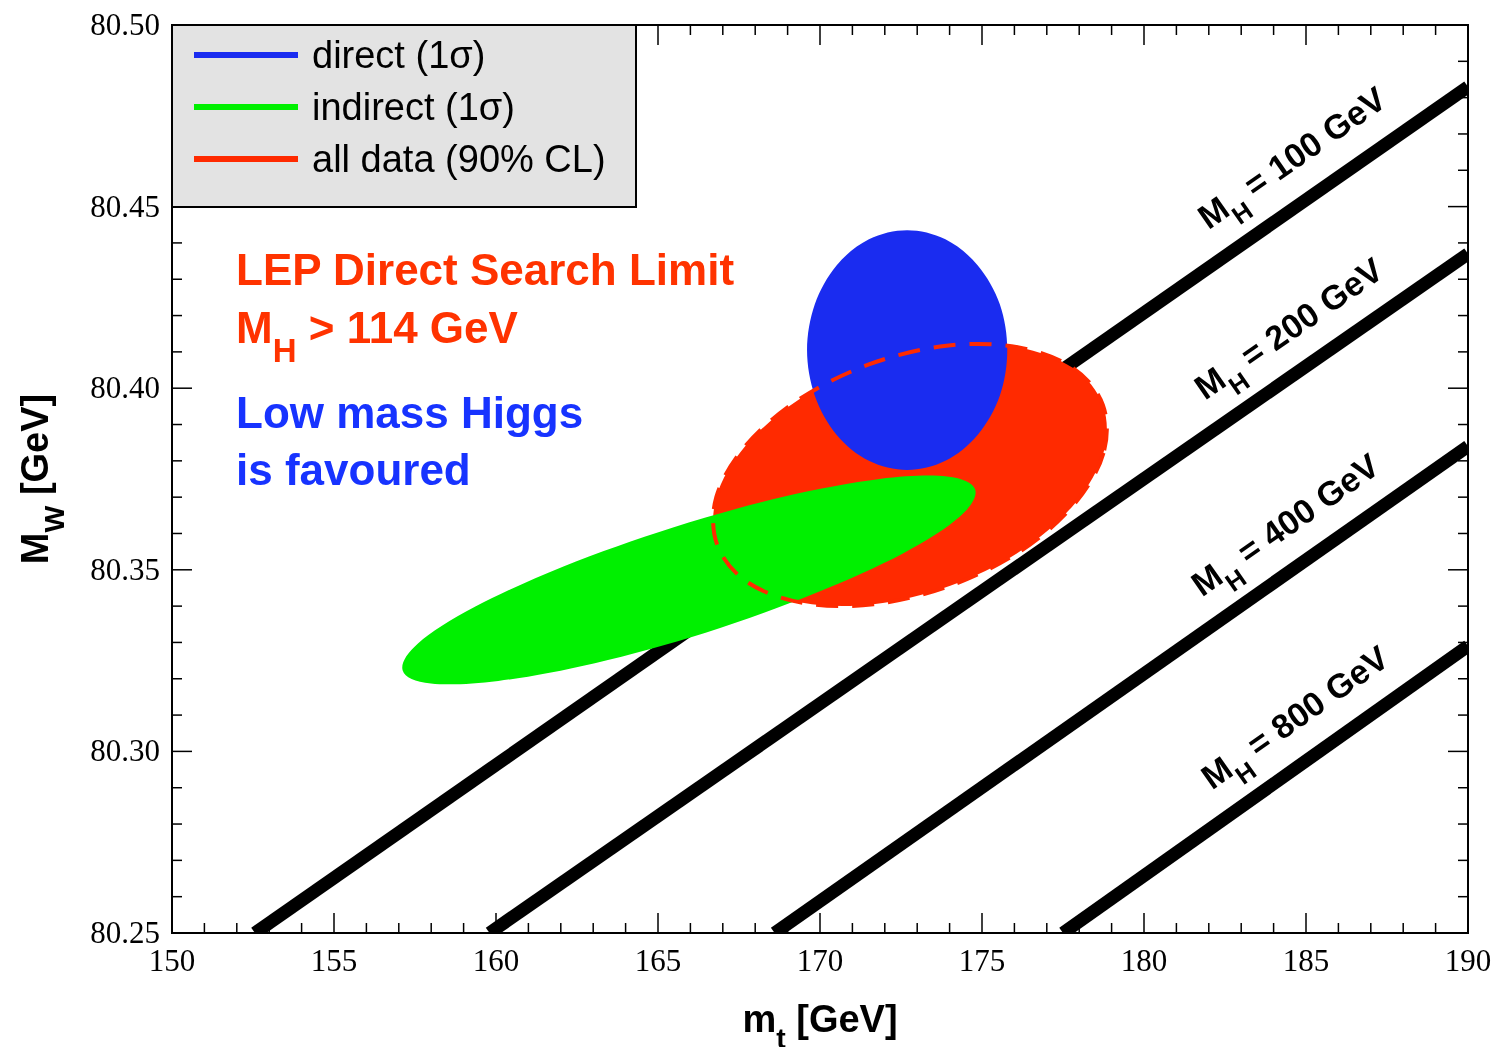  I want to click on x-tick-label: 170, so click(820, 960).